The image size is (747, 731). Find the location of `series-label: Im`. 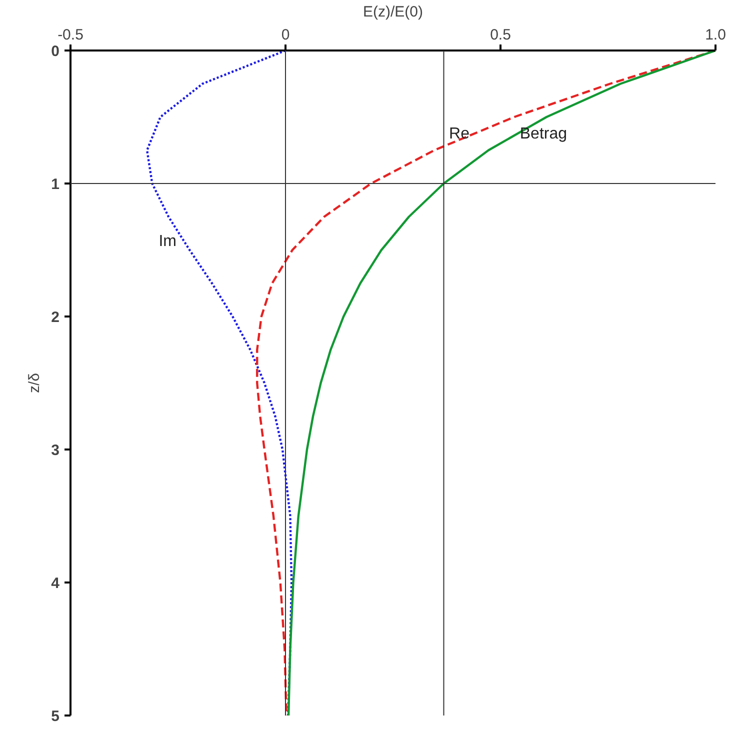

series-label: Im is located at coordinates (167, 241).